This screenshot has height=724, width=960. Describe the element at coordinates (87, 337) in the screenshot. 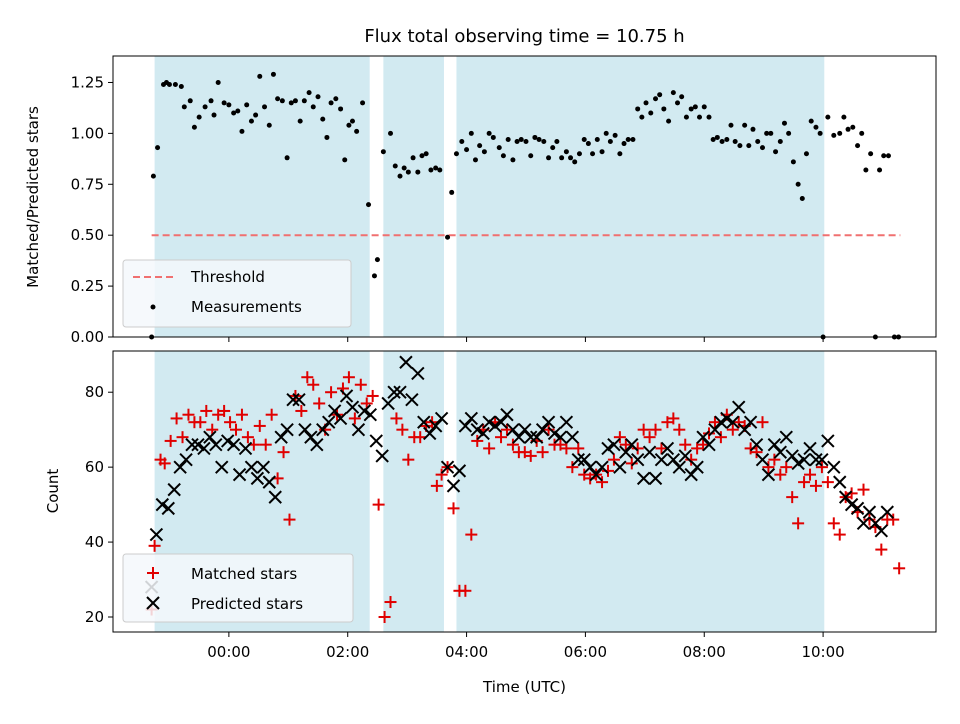

I see `y-tick-label: 0.00` at that location.